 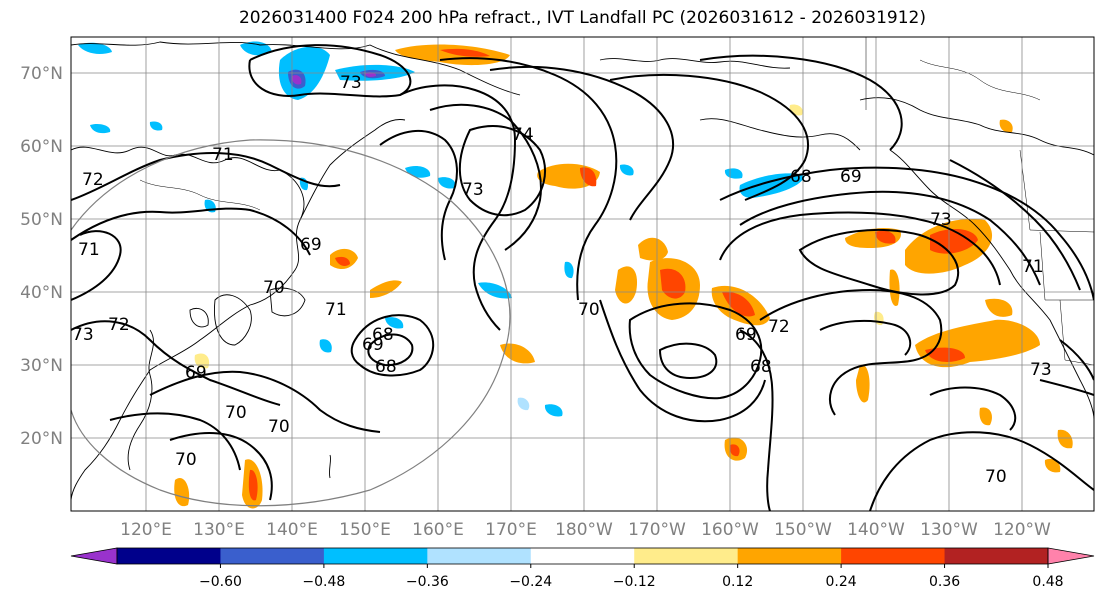 I want to click on lon-label: 170°E, so click(x=511, y=530).